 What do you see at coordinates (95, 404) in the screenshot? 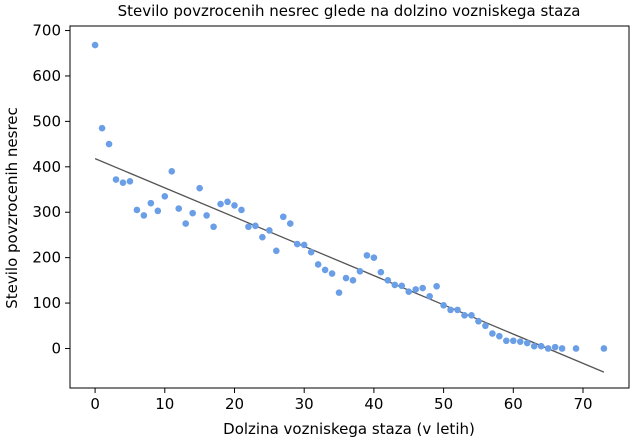
I see `x-tick-label: 0` at bounding box center [95, 404].